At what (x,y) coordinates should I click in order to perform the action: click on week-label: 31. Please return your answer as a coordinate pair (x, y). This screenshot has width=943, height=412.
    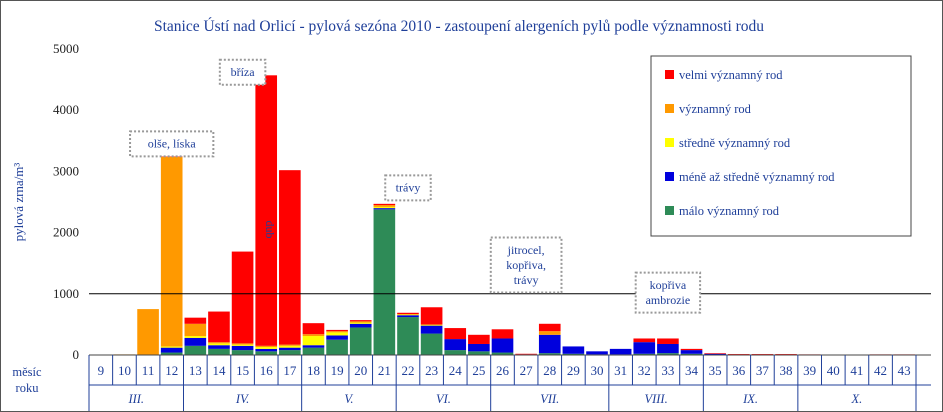
    Looking at the image, I should click on (620, 370).